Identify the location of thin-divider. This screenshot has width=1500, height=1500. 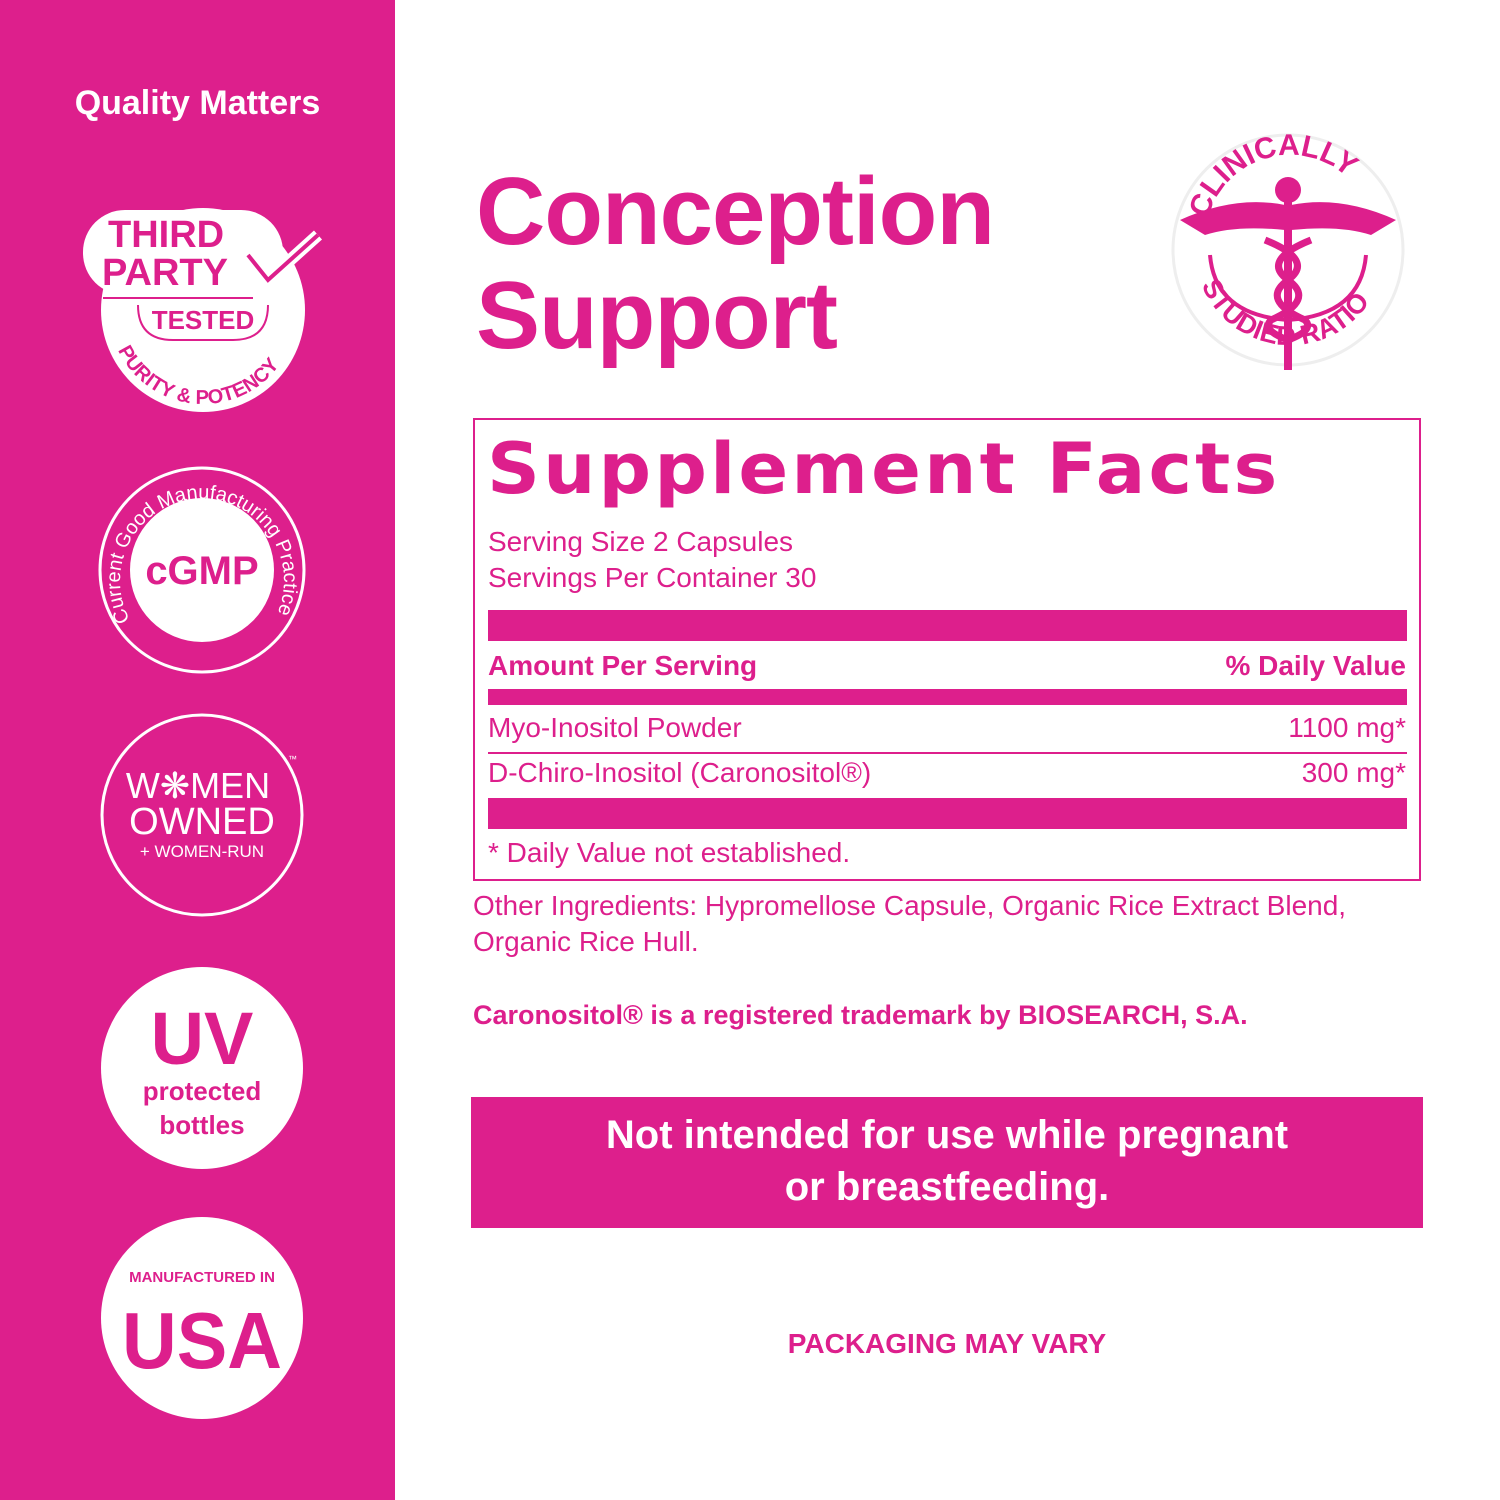
(947, 753).